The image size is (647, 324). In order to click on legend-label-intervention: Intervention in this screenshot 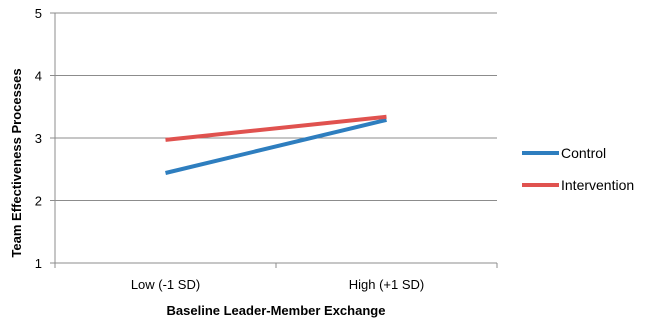, I will do `click(597, 185)`.